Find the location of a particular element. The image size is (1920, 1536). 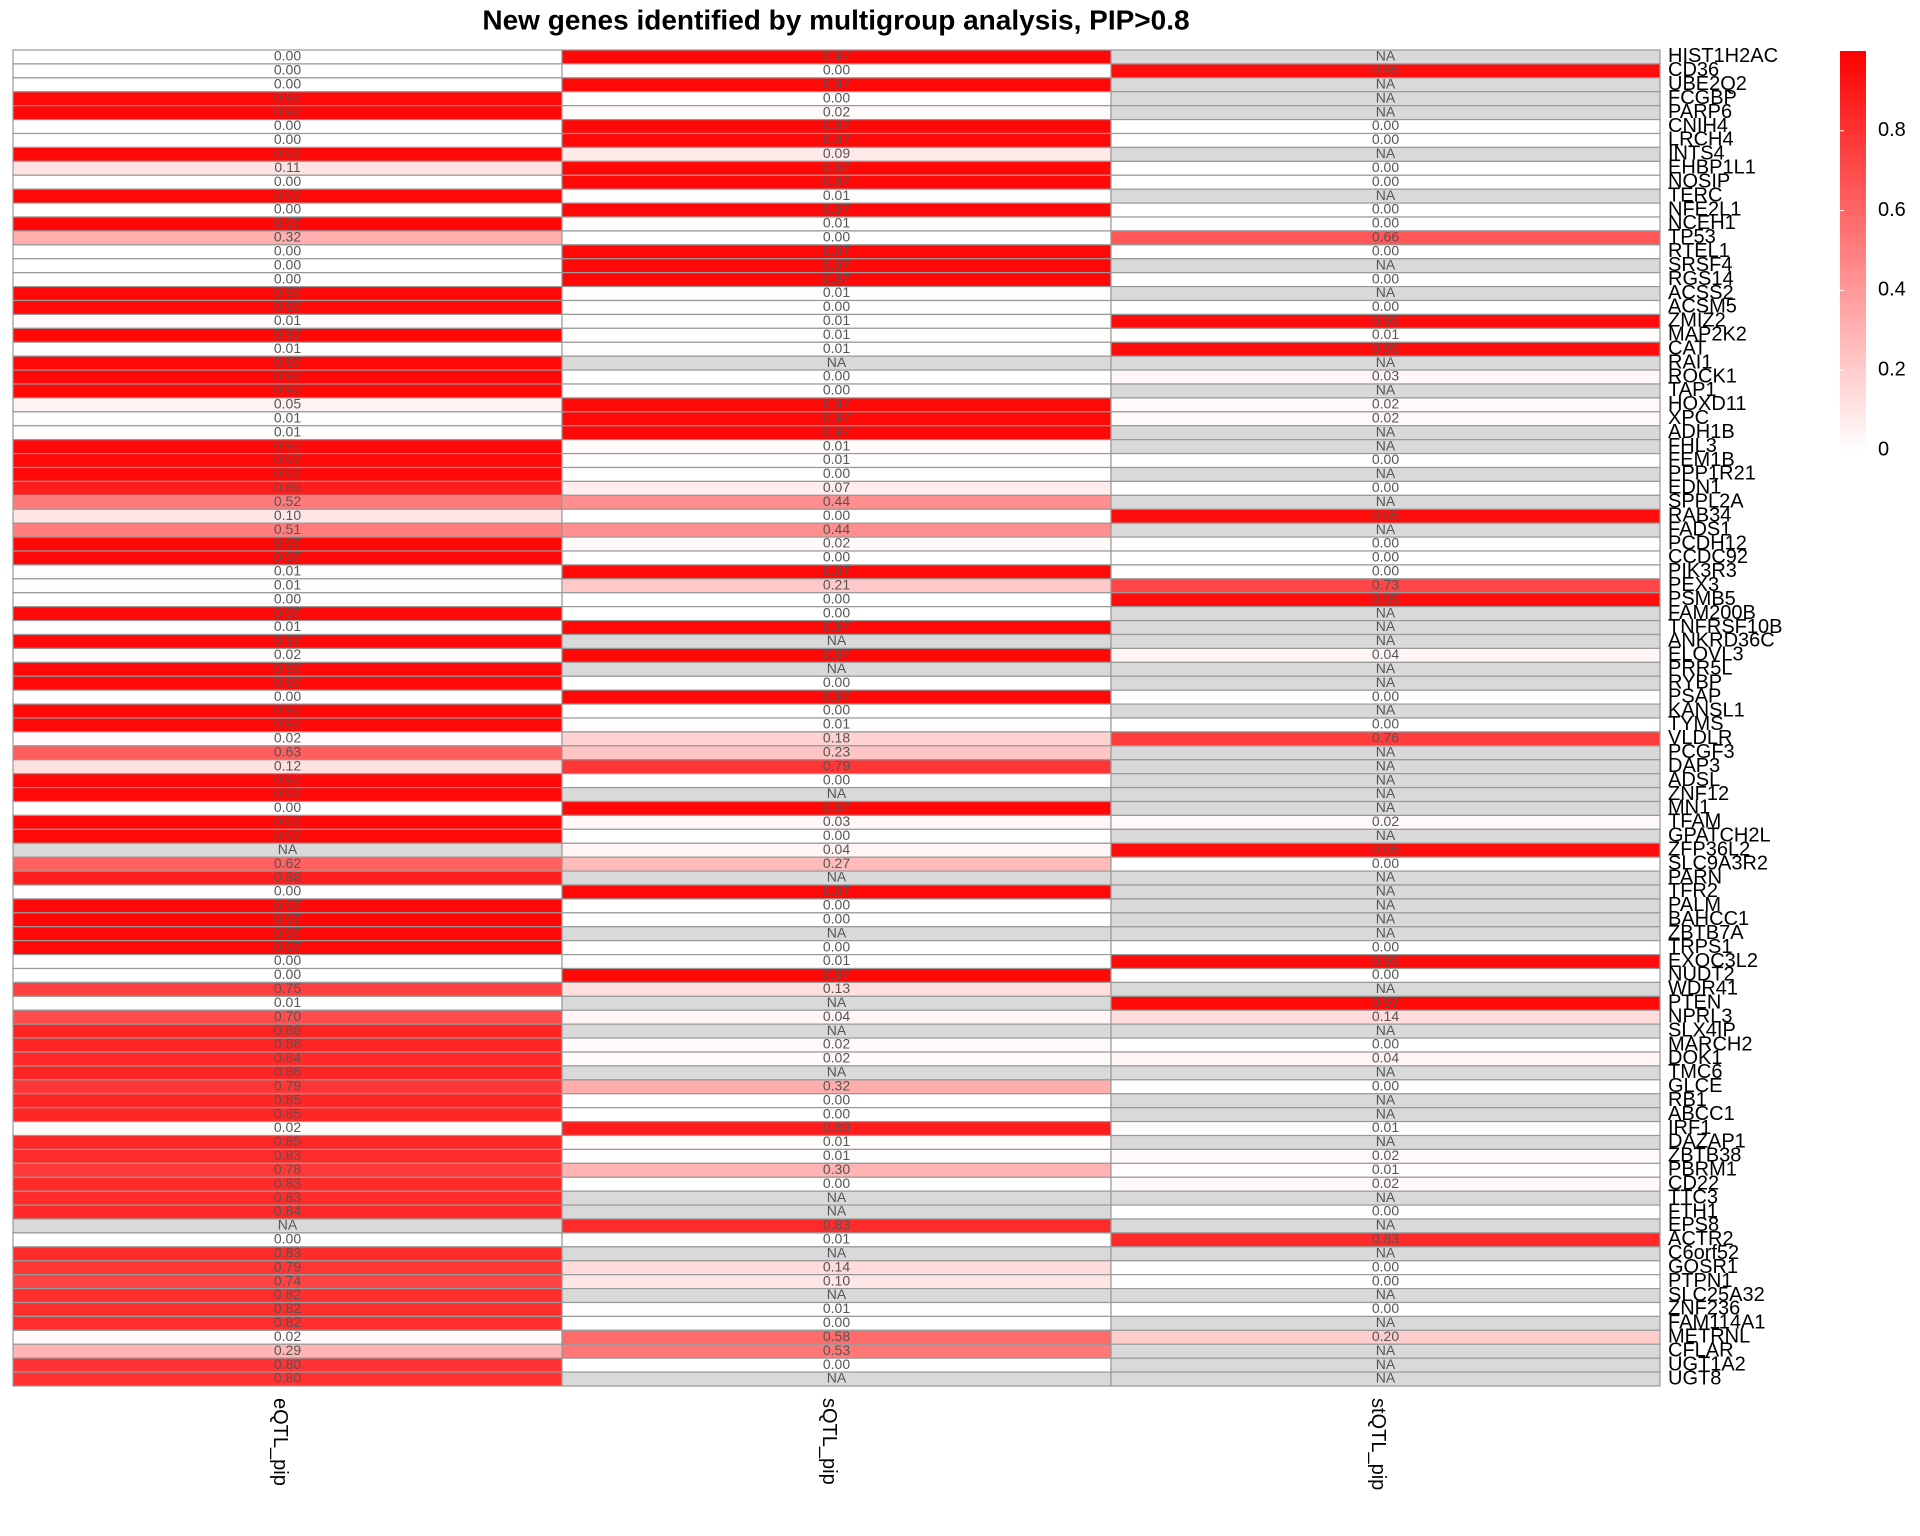

row-label: TFAM is located at coordinates (1694, 822).